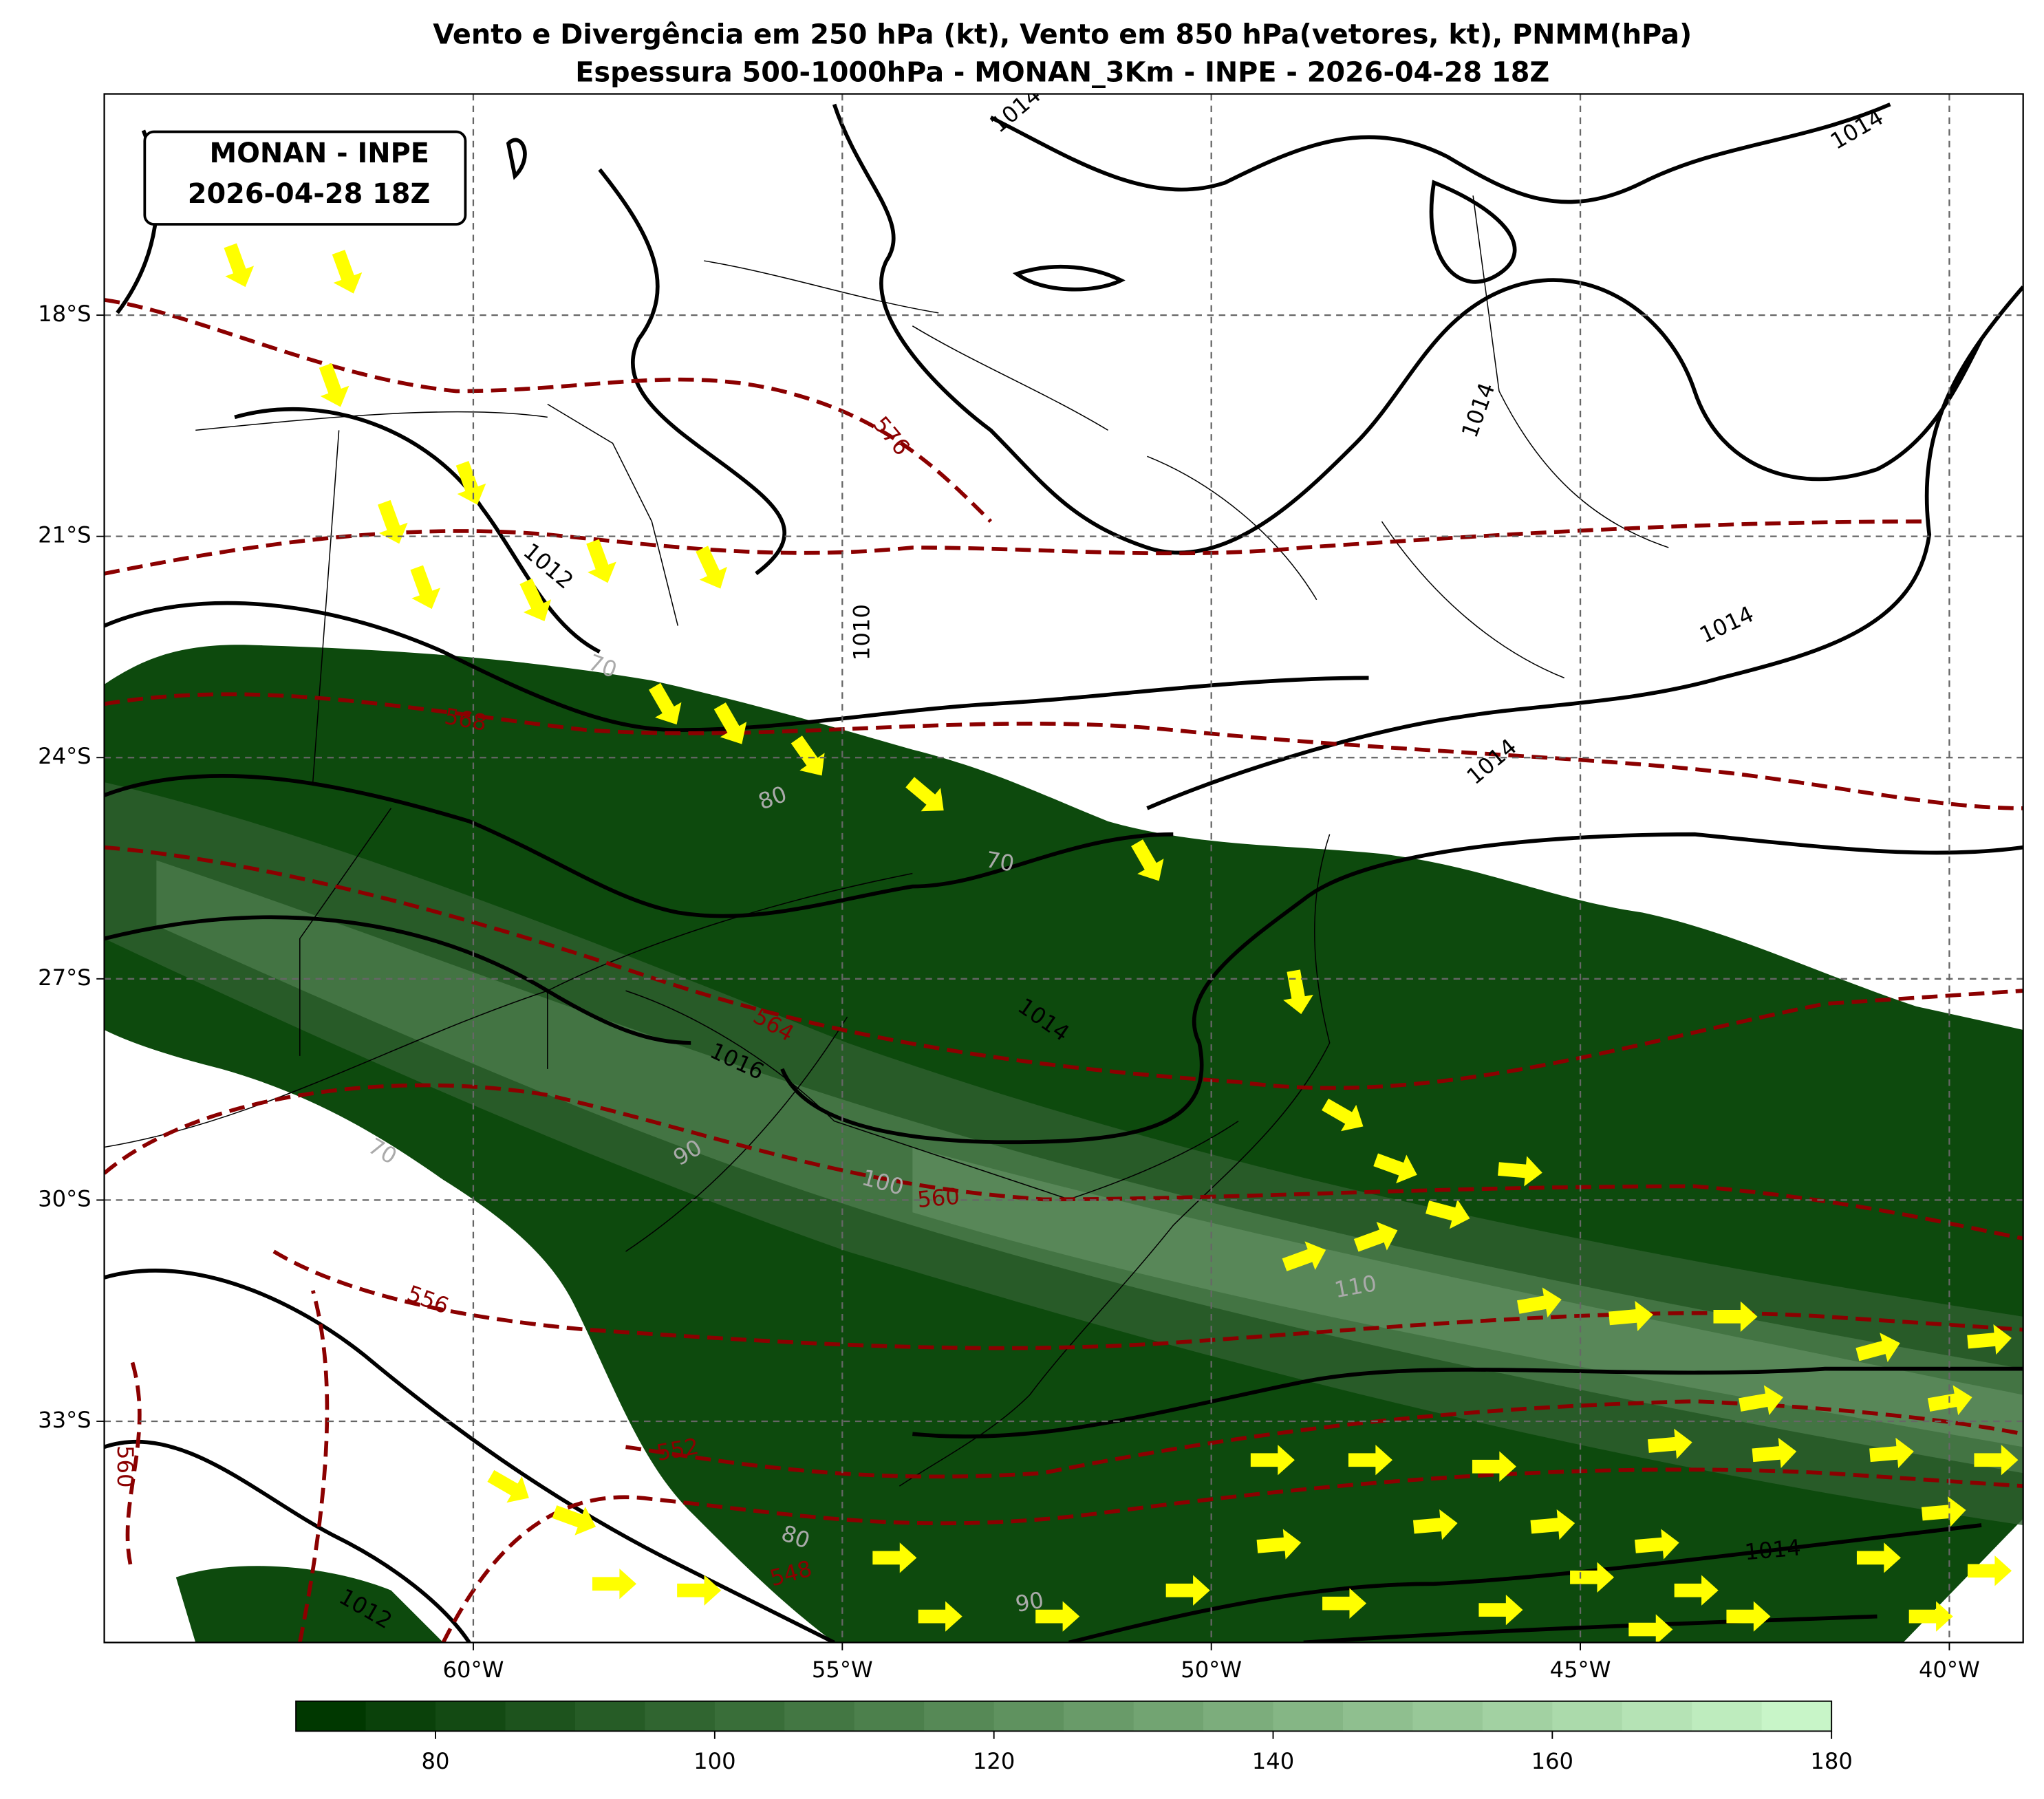  What do you see at coordinates (65, 314) in the screenshot?
I see `y-tick-label: 18°S` at bounding box center [65, 314].